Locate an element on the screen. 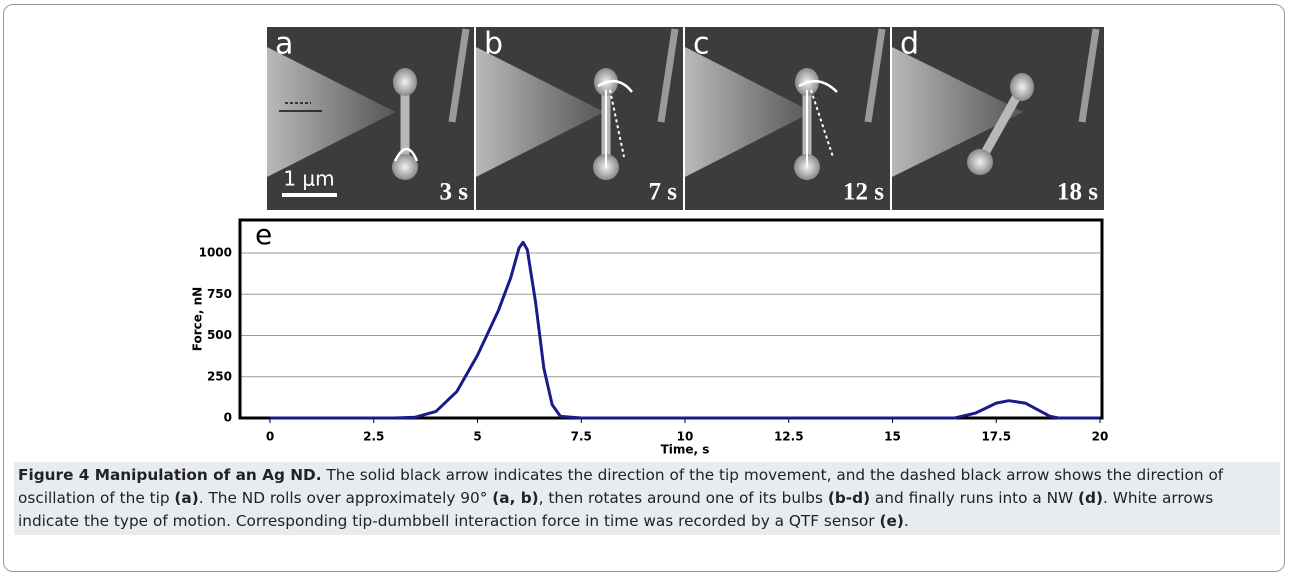  caption-text: (a, b) is located at coordinates (515, 498).